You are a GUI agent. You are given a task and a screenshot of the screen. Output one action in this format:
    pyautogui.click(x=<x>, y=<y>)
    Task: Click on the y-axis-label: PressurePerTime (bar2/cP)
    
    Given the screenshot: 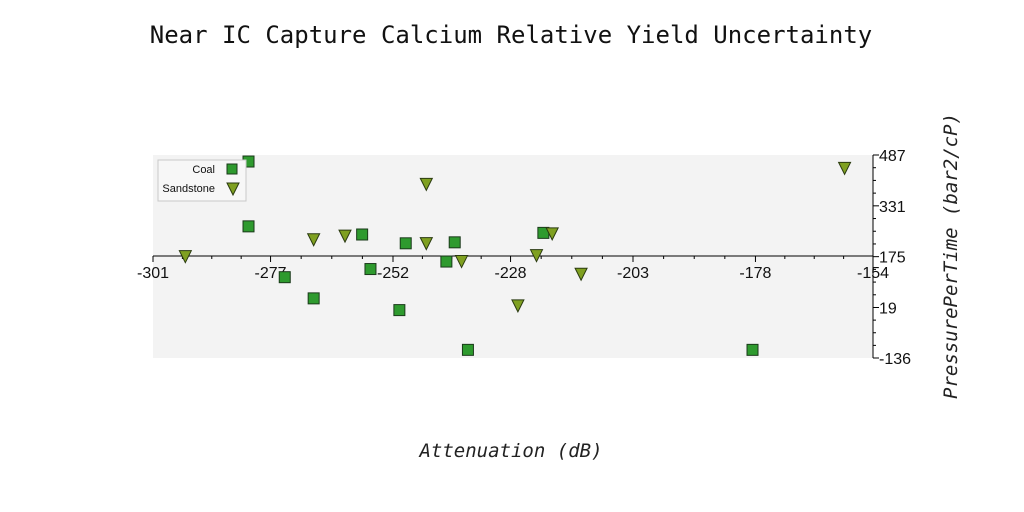 What is the action you would take?
    pyautogui.click(x=951, y=256)
    